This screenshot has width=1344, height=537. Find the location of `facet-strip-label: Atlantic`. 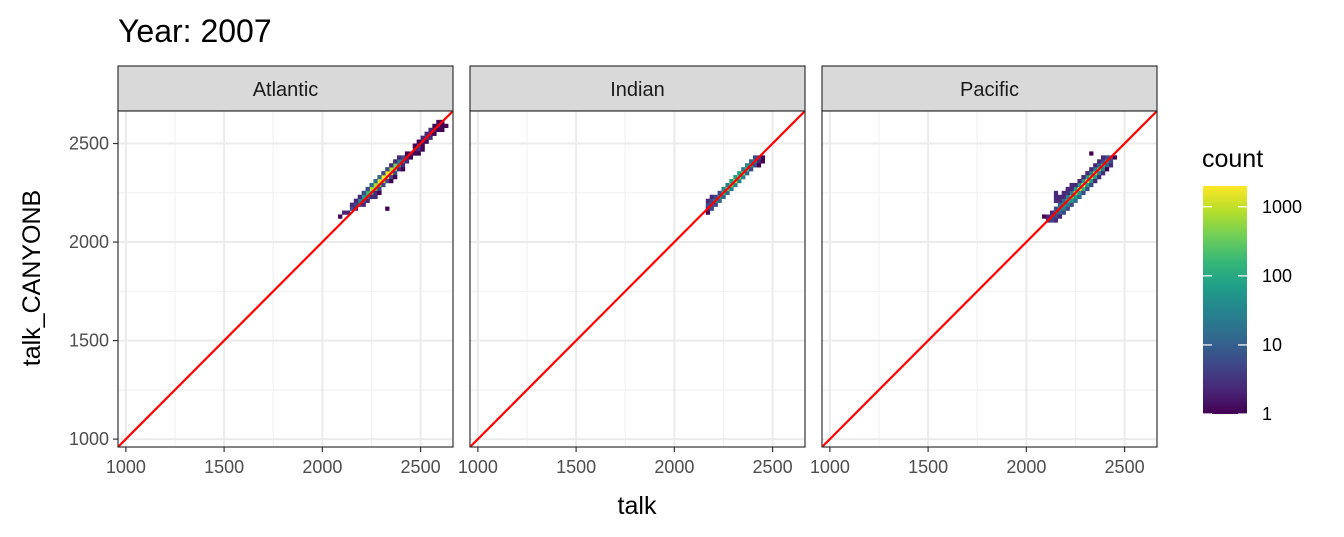

facet-strip-label: Atlantic is located at coordinates (286, 90).